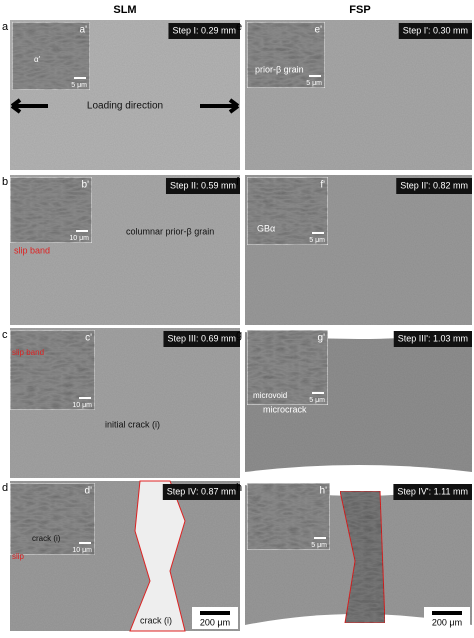  I want to click on panel: e e' 5 μm Step I': 0.30 mm prior-β grain, so click(354, 95).